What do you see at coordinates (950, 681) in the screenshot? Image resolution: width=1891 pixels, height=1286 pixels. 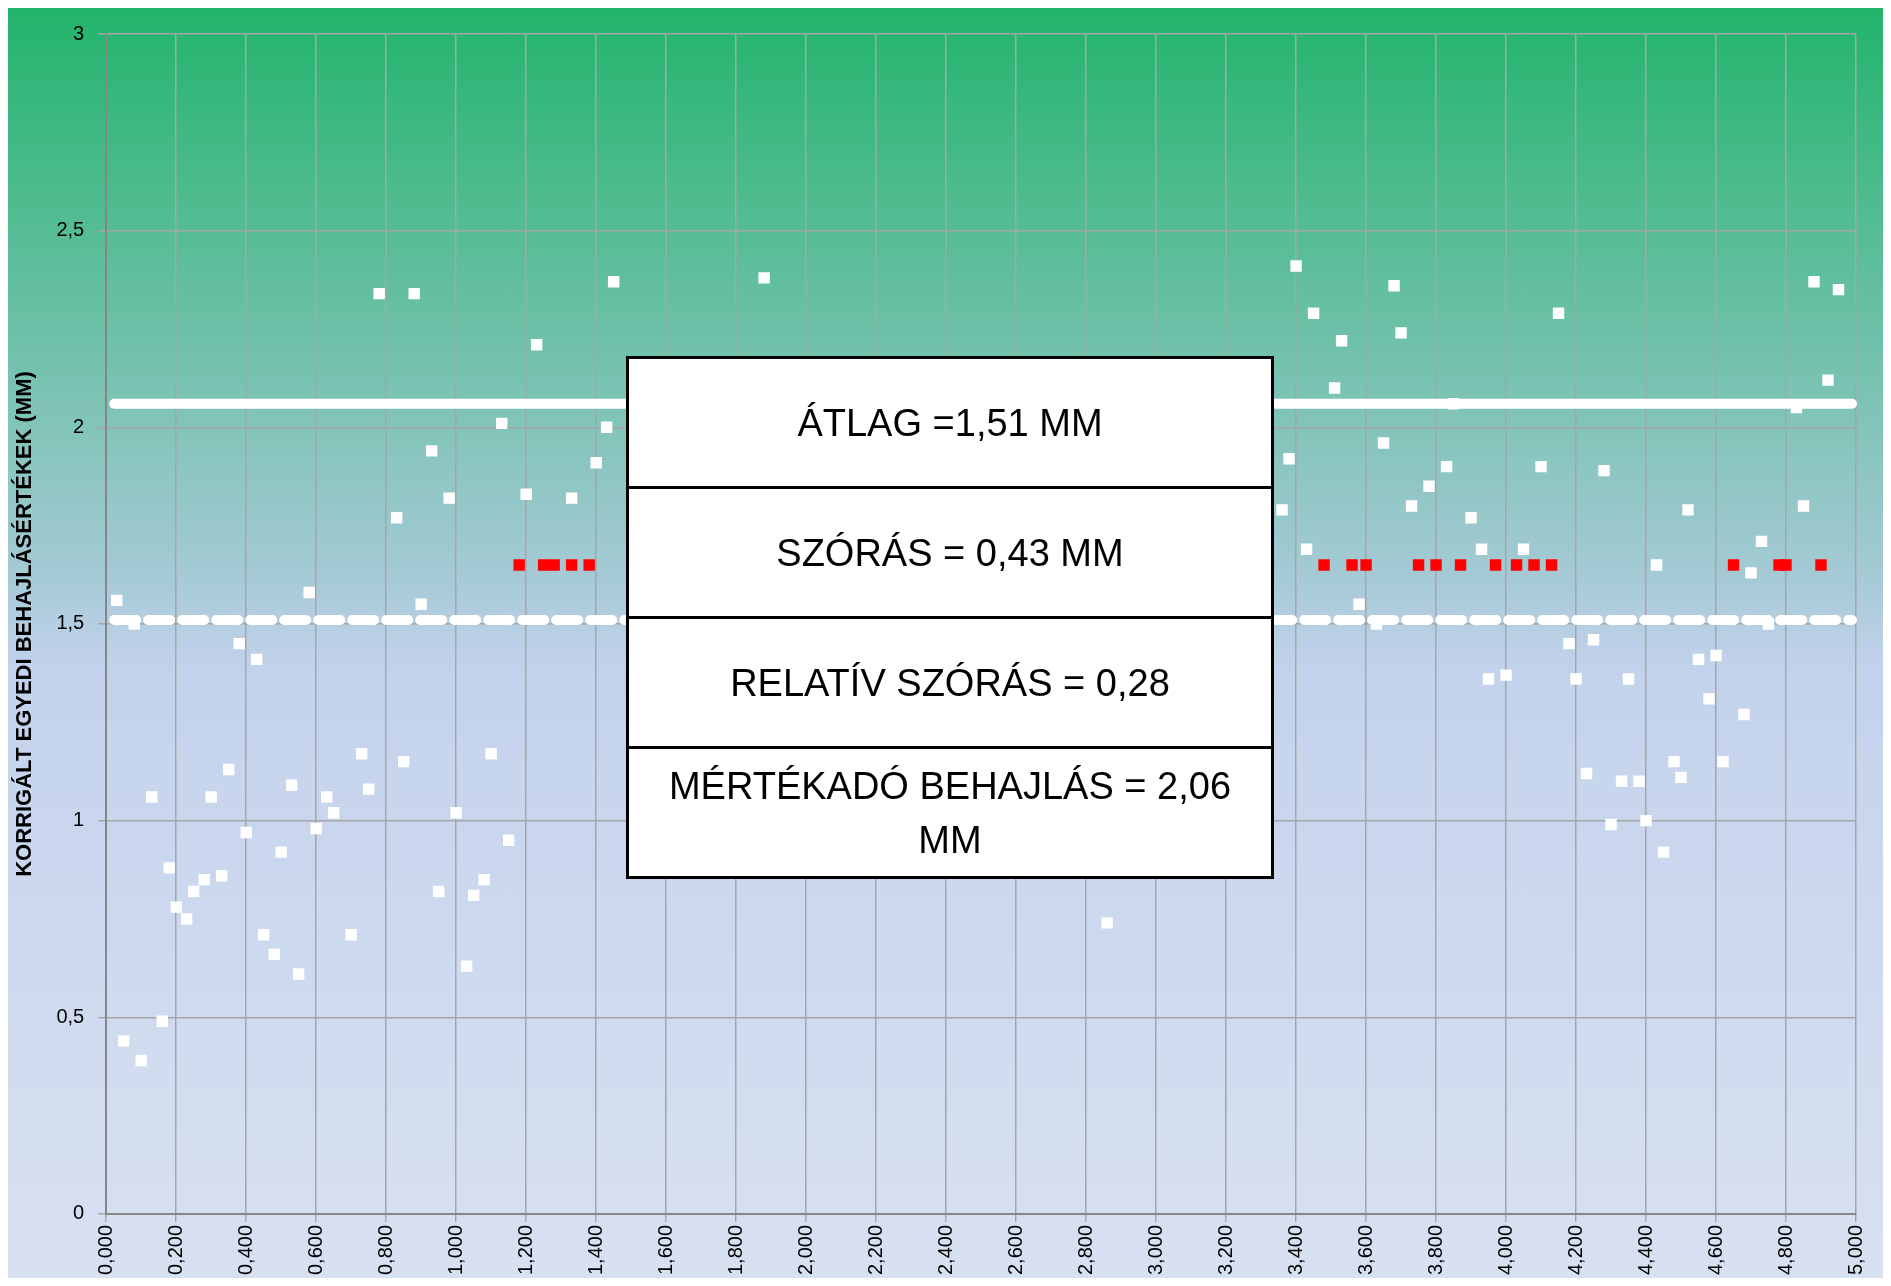 I see `annotation: RELATÍV SZÓRÁS = 0,28` at bounding box center [950, 681].